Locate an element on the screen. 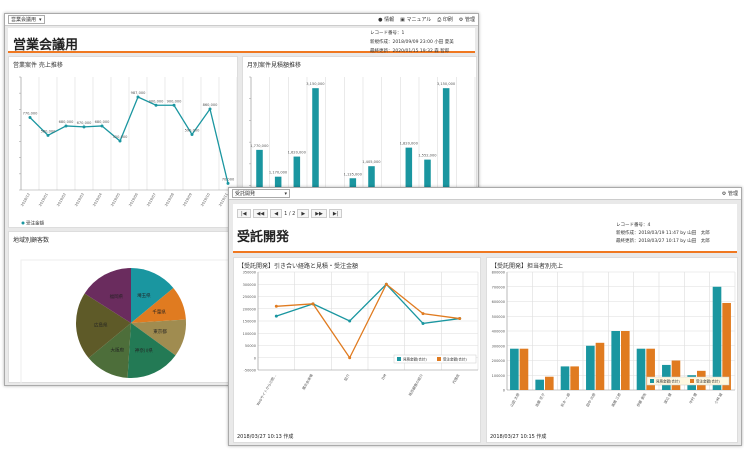 This screenshot has height=454, width=744. y-tick-label: 200000 is located at coordinates (249, 309).